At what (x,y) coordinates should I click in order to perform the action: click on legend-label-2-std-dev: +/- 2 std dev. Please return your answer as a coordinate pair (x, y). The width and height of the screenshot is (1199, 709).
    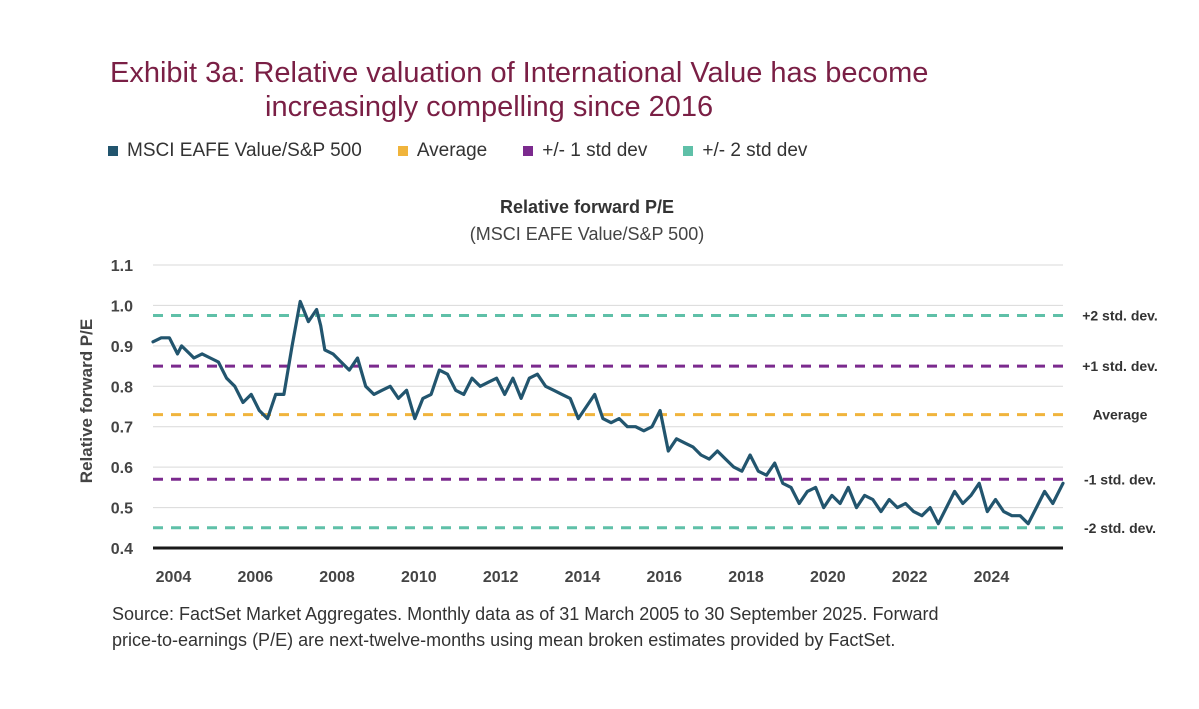
    Looking at the image, I should click on (755, 150).